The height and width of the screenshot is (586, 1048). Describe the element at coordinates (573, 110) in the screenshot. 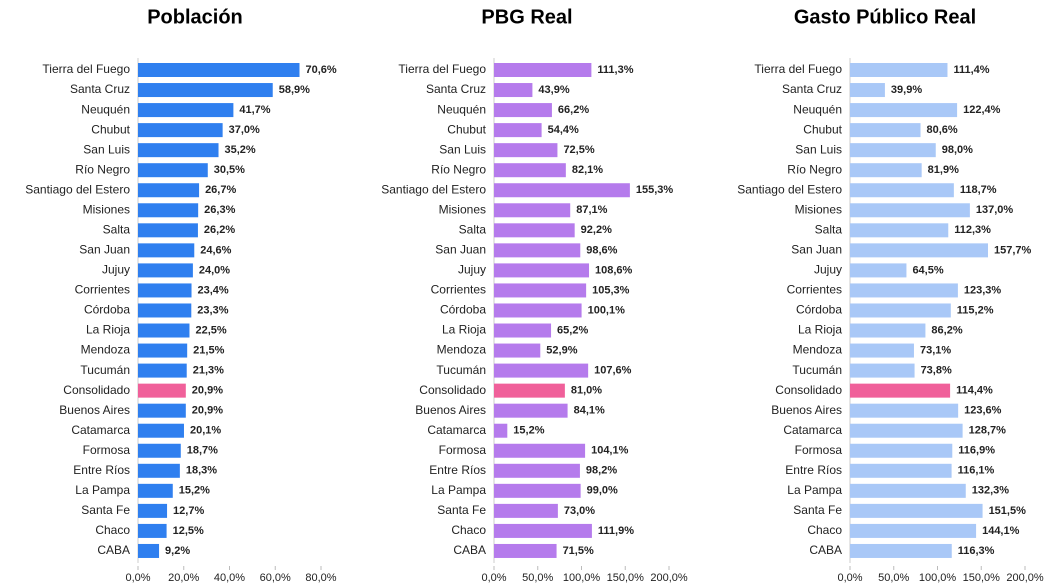

I see `value-label: 66,2%` at that location.